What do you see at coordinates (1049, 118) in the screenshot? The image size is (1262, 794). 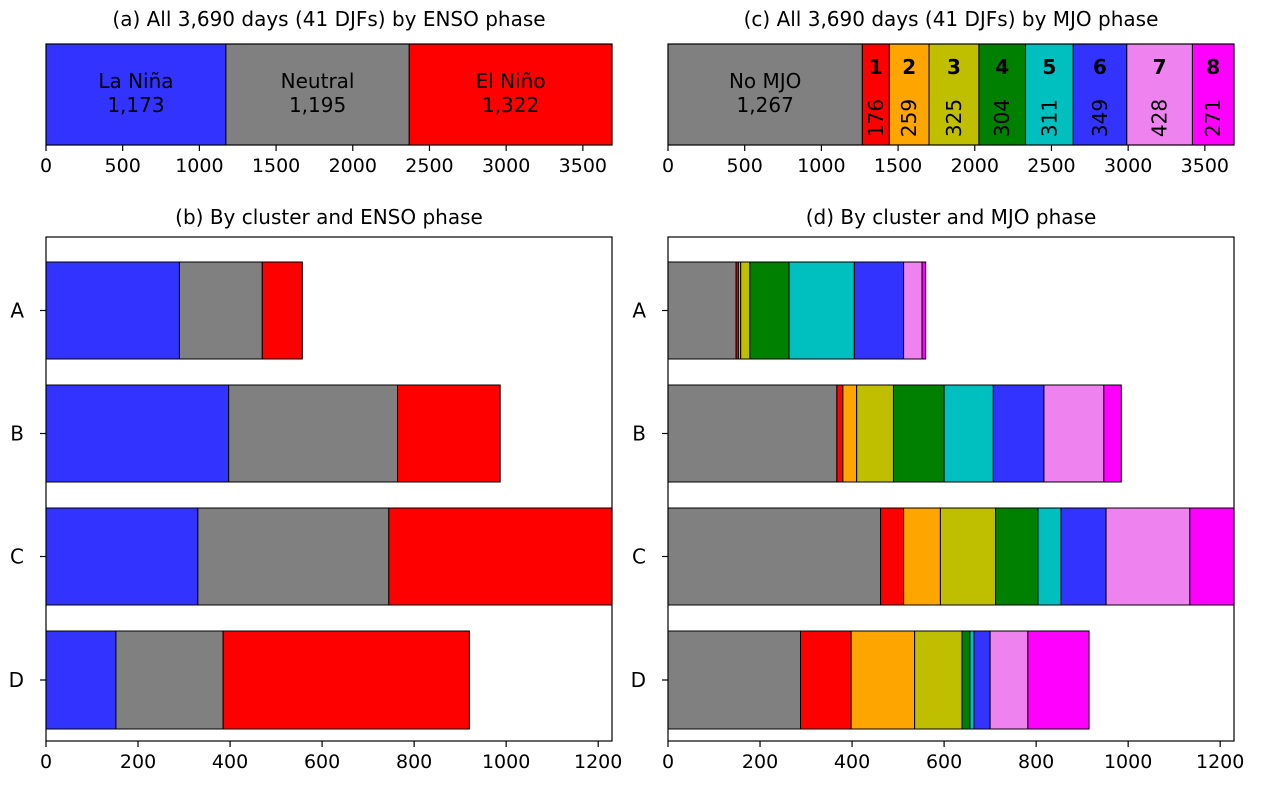 I see `segment-value: 311` at bounding box center [1049, 118].